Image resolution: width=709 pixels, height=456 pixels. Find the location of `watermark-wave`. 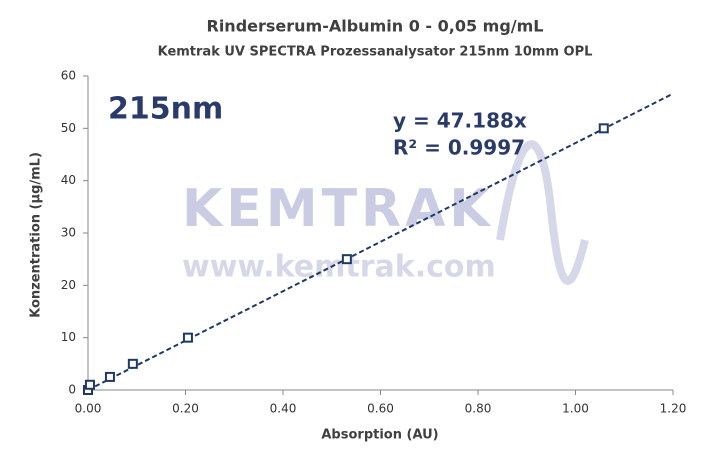

watermark-wave is located at coordinates (542, 212).